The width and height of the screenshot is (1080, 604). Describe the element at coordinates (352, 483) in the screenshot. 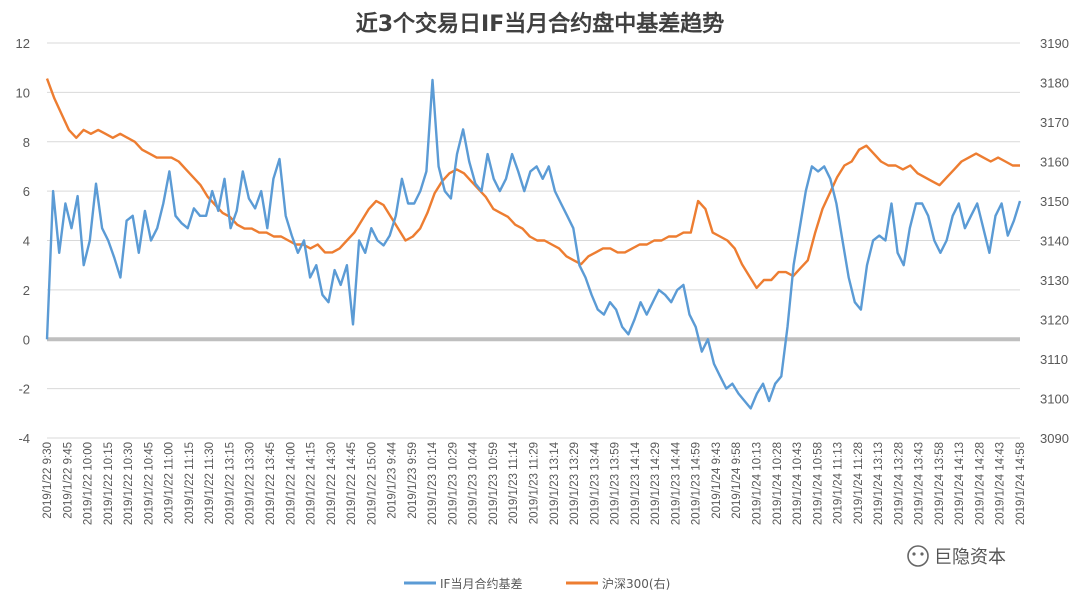

I see `x-tick-label: 2019/1/22 14:45` at that location.